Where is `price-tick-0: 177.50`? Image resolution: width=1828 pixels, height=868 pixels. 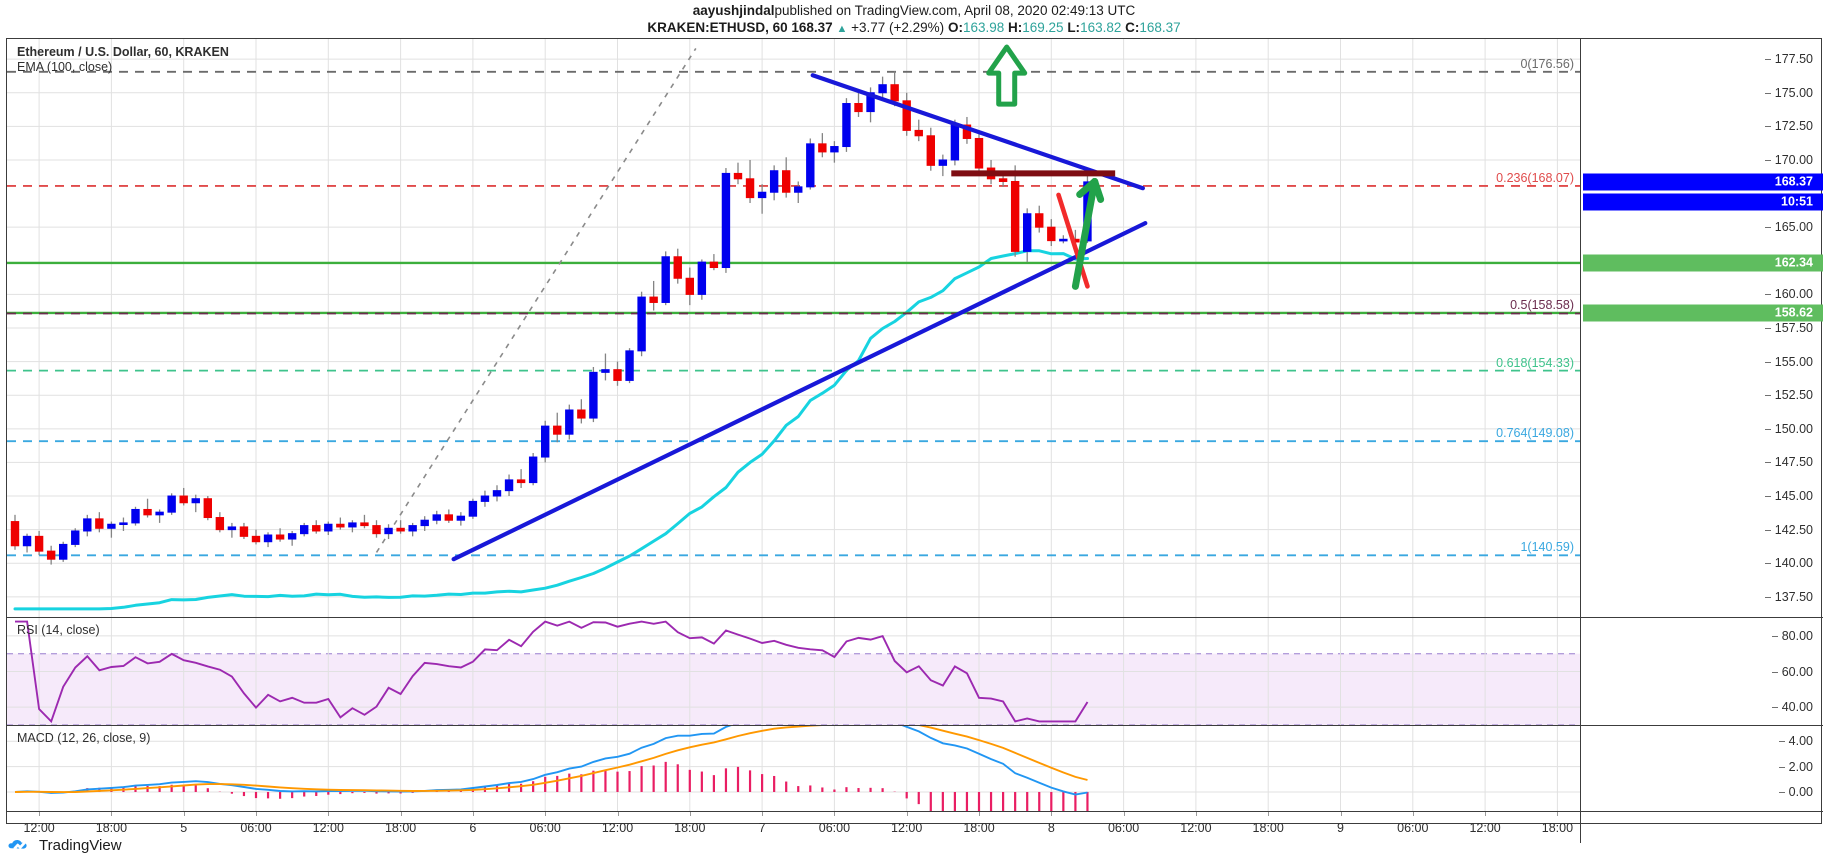 price-tick-0: 177.50 is located at coordinates (1788, 59).